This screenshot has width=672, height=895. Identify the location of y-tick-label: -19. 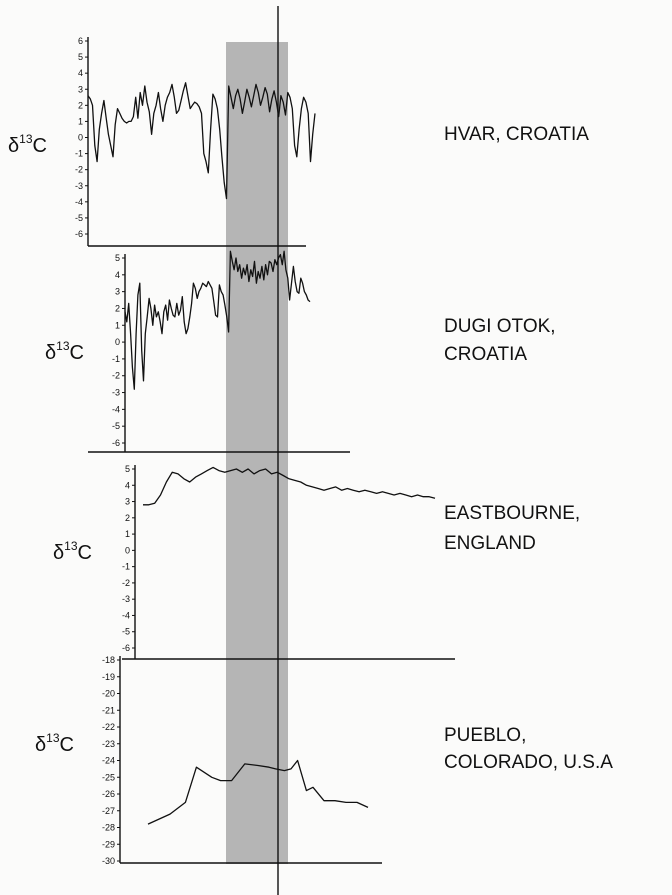
(108, 677).